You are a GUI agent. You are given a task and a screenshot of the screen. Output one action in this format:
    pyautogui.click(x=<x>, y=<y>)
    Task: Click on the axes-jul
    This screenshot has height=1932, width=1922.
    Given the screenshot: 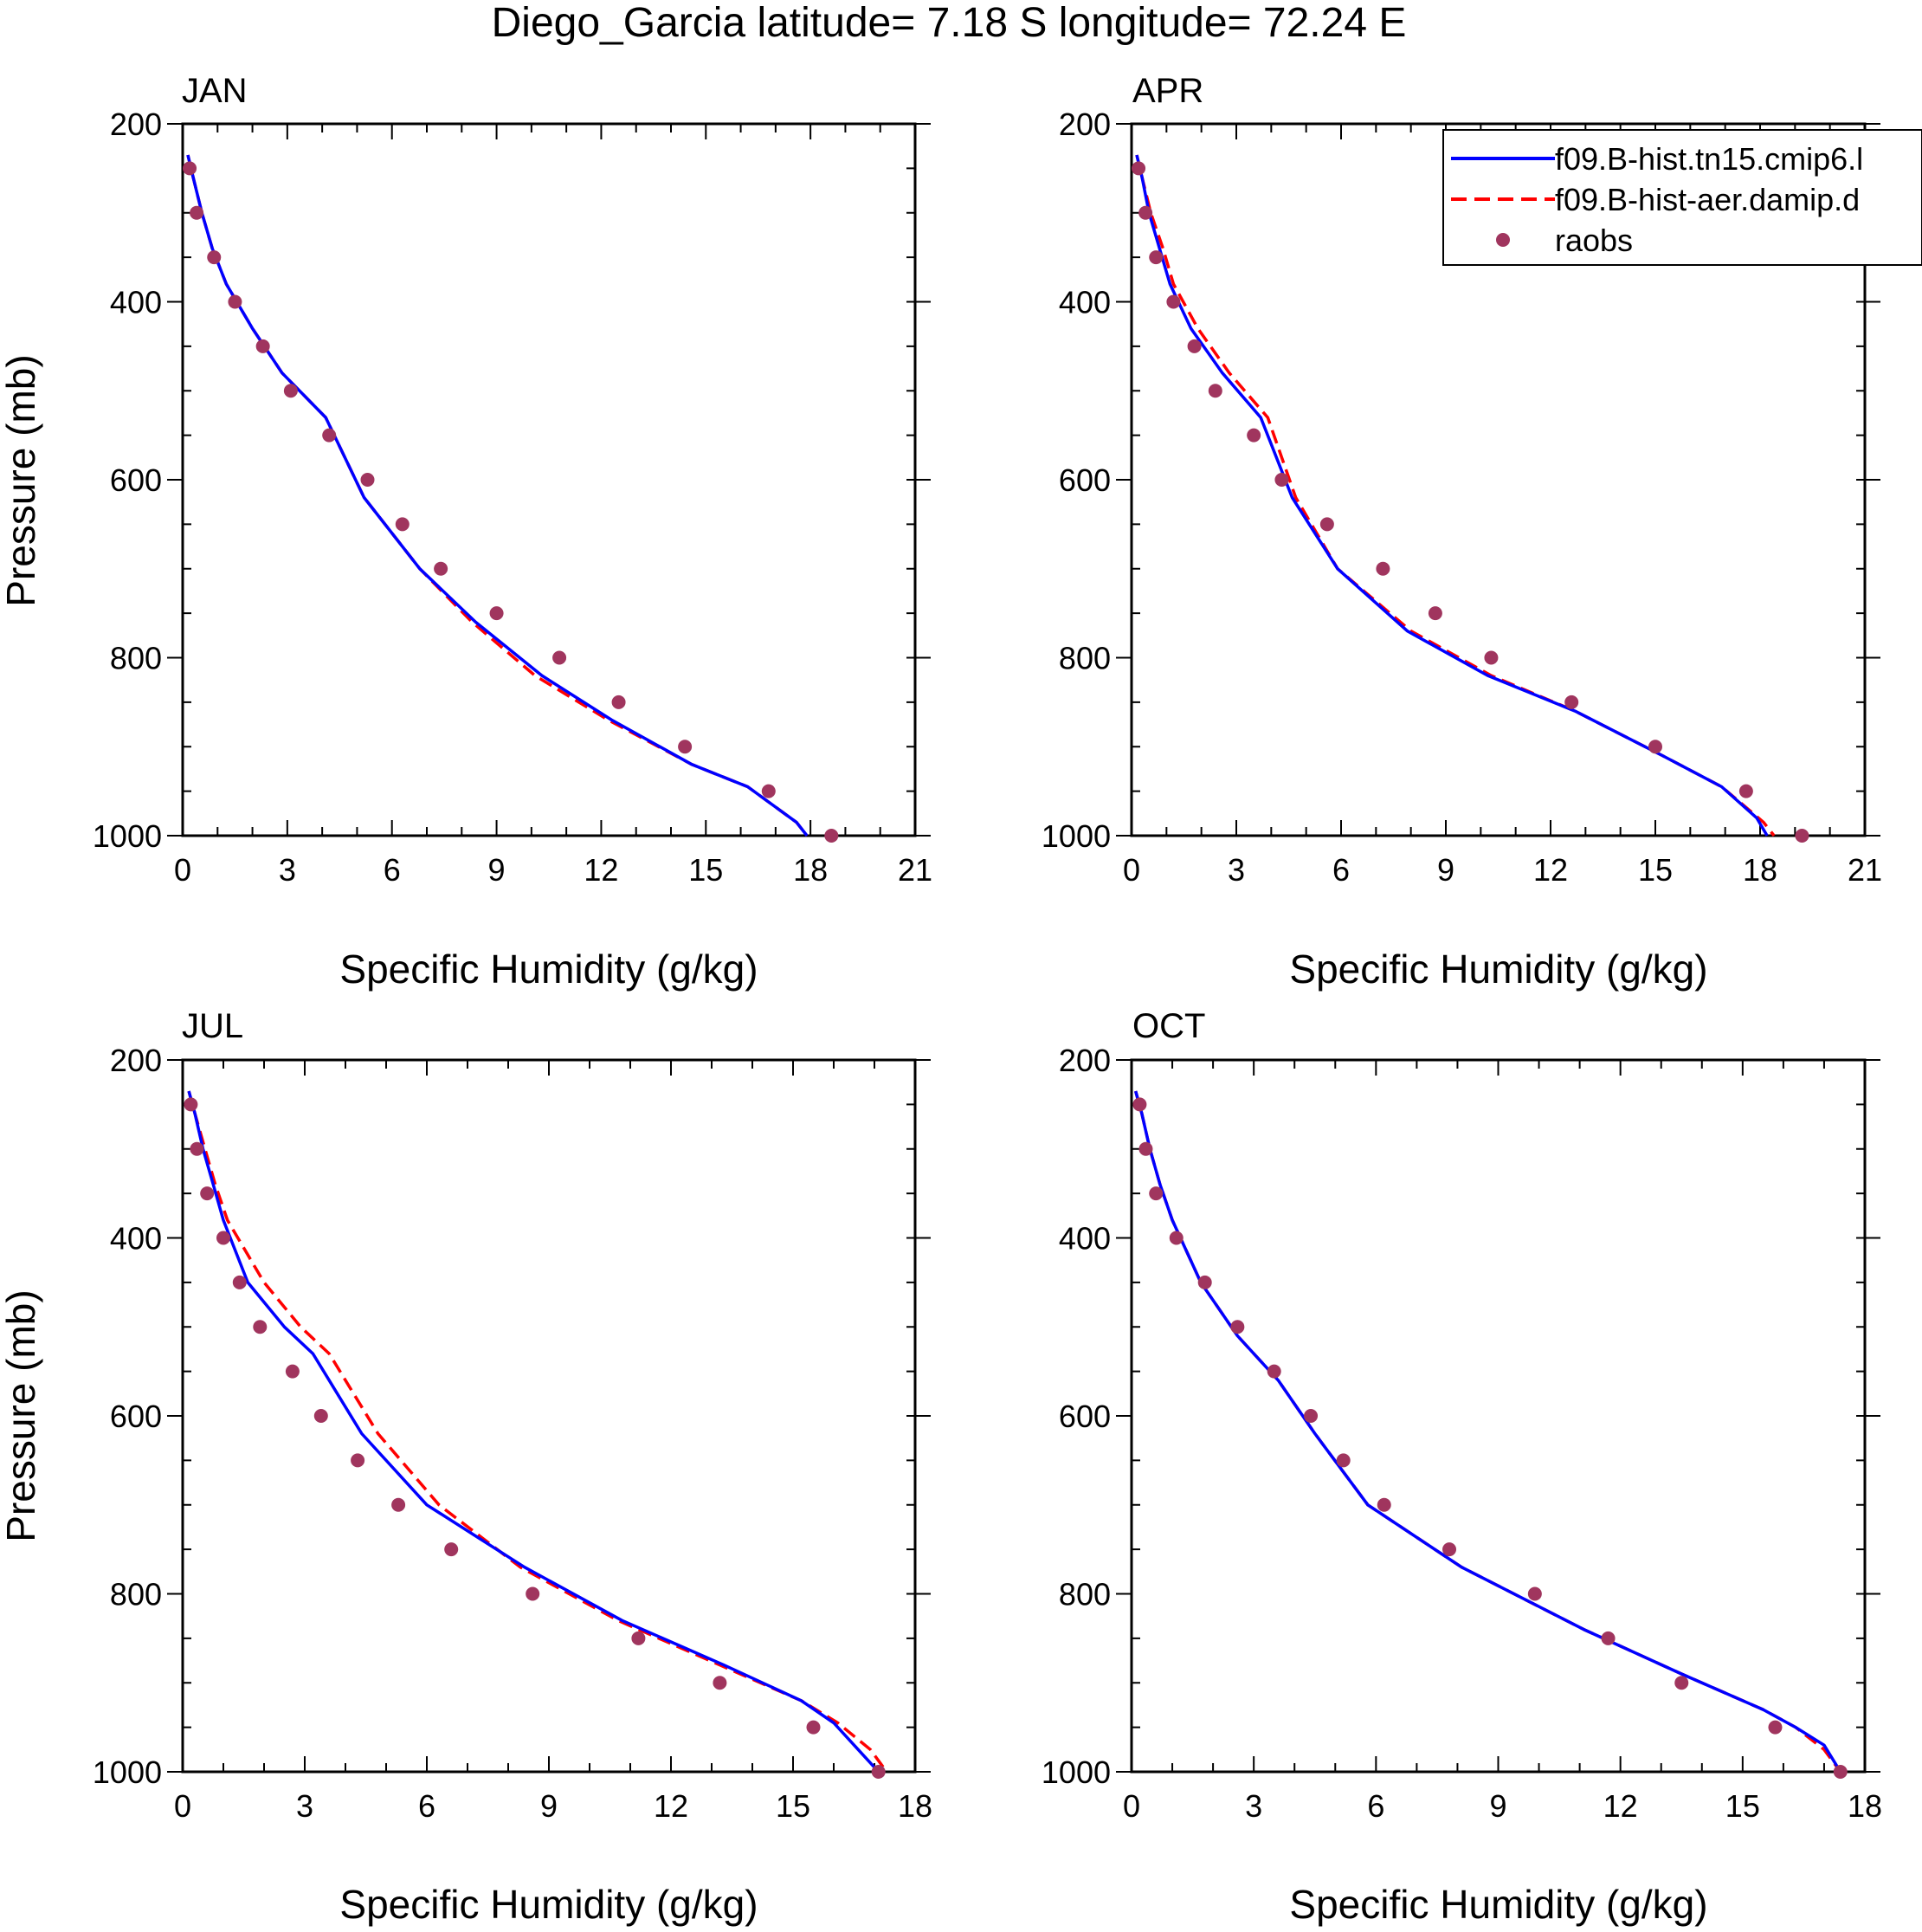 What is the action you would take?
    pyautogui.click(x=549, y=1416)
    